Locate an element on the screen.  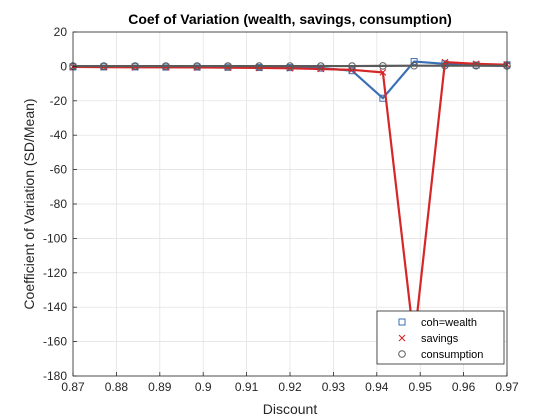
legend-entry-savings: savings is located at coordinates (428, 339).